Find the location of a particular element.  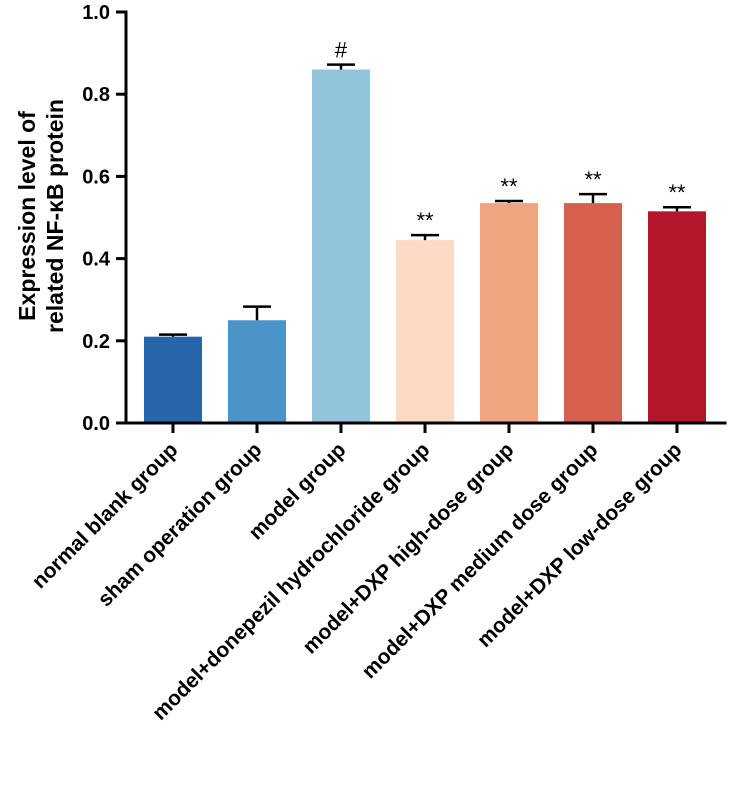

y-tick-label: 0.6 is located at coordinates (96, 177).